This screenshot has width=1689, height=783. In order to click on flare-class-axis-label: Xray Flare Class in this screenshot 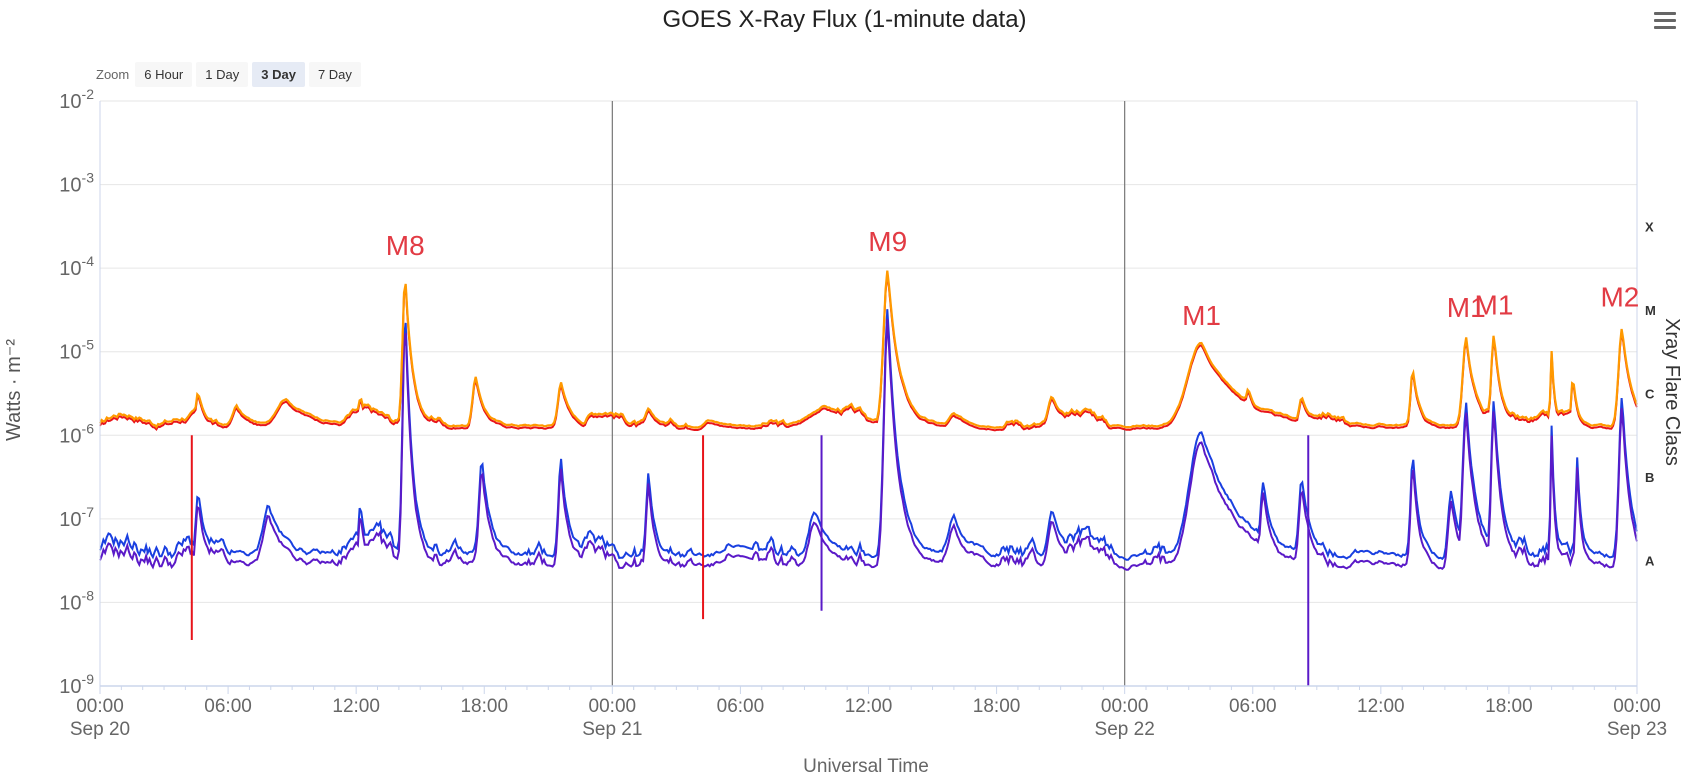, I will do `click(1672, 392)`.